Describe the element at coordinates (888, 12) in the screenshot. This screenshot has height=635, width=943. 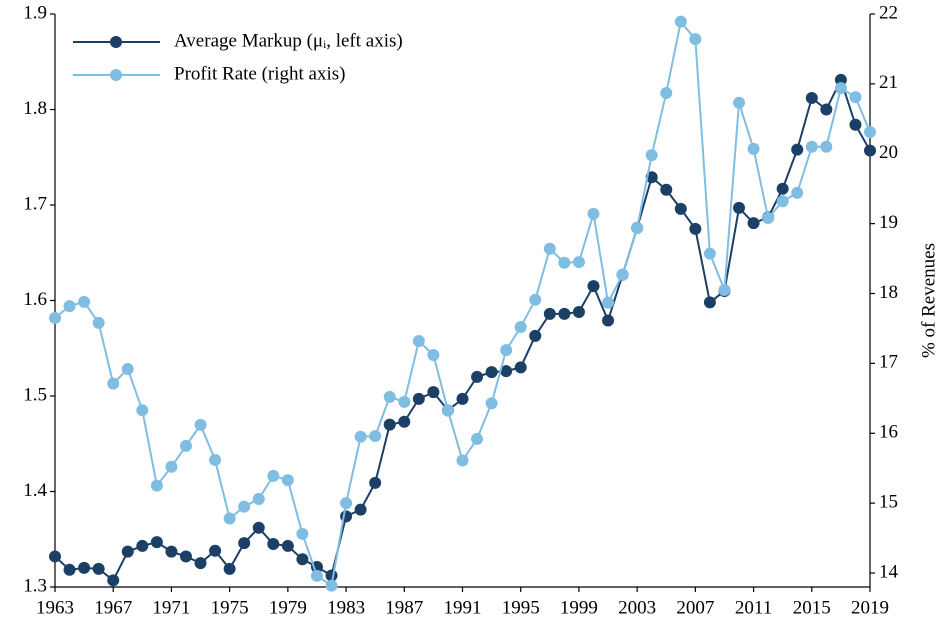
I see `y2-tick-label: 22` at that location.